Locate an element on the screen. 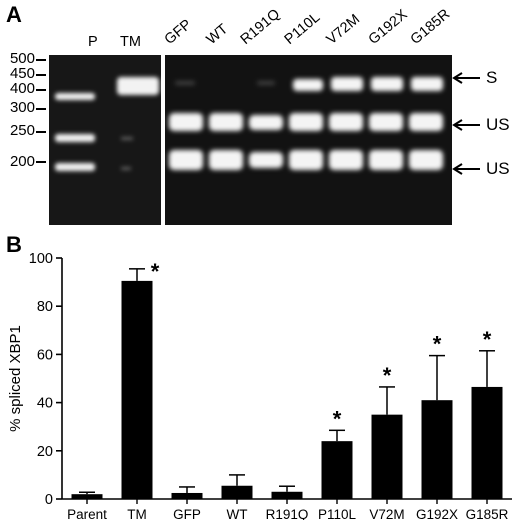 Image resolution: width=520 pixels, height=520 pixels. x-tick-label: GFP is located at coordinates (187, 513).